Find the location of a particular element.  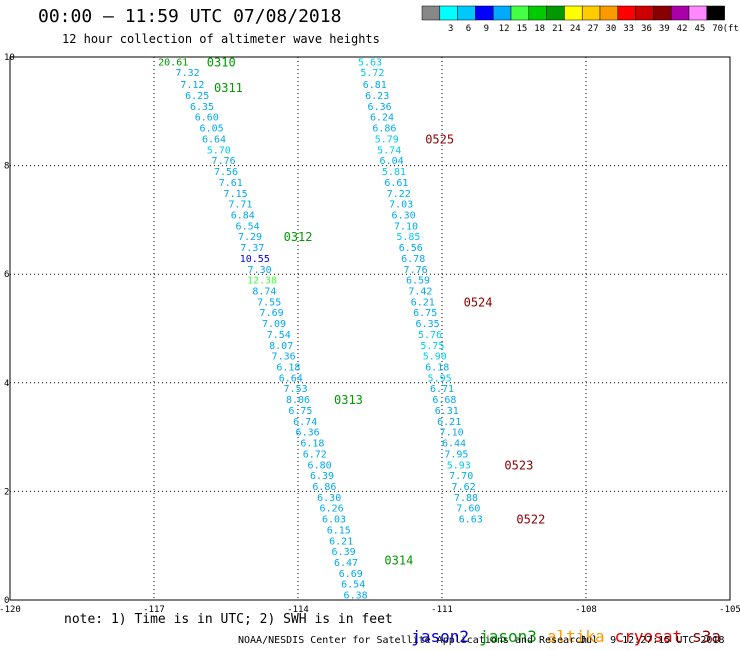

scale-tick-label: 30 is located at coordinates (610, 29).